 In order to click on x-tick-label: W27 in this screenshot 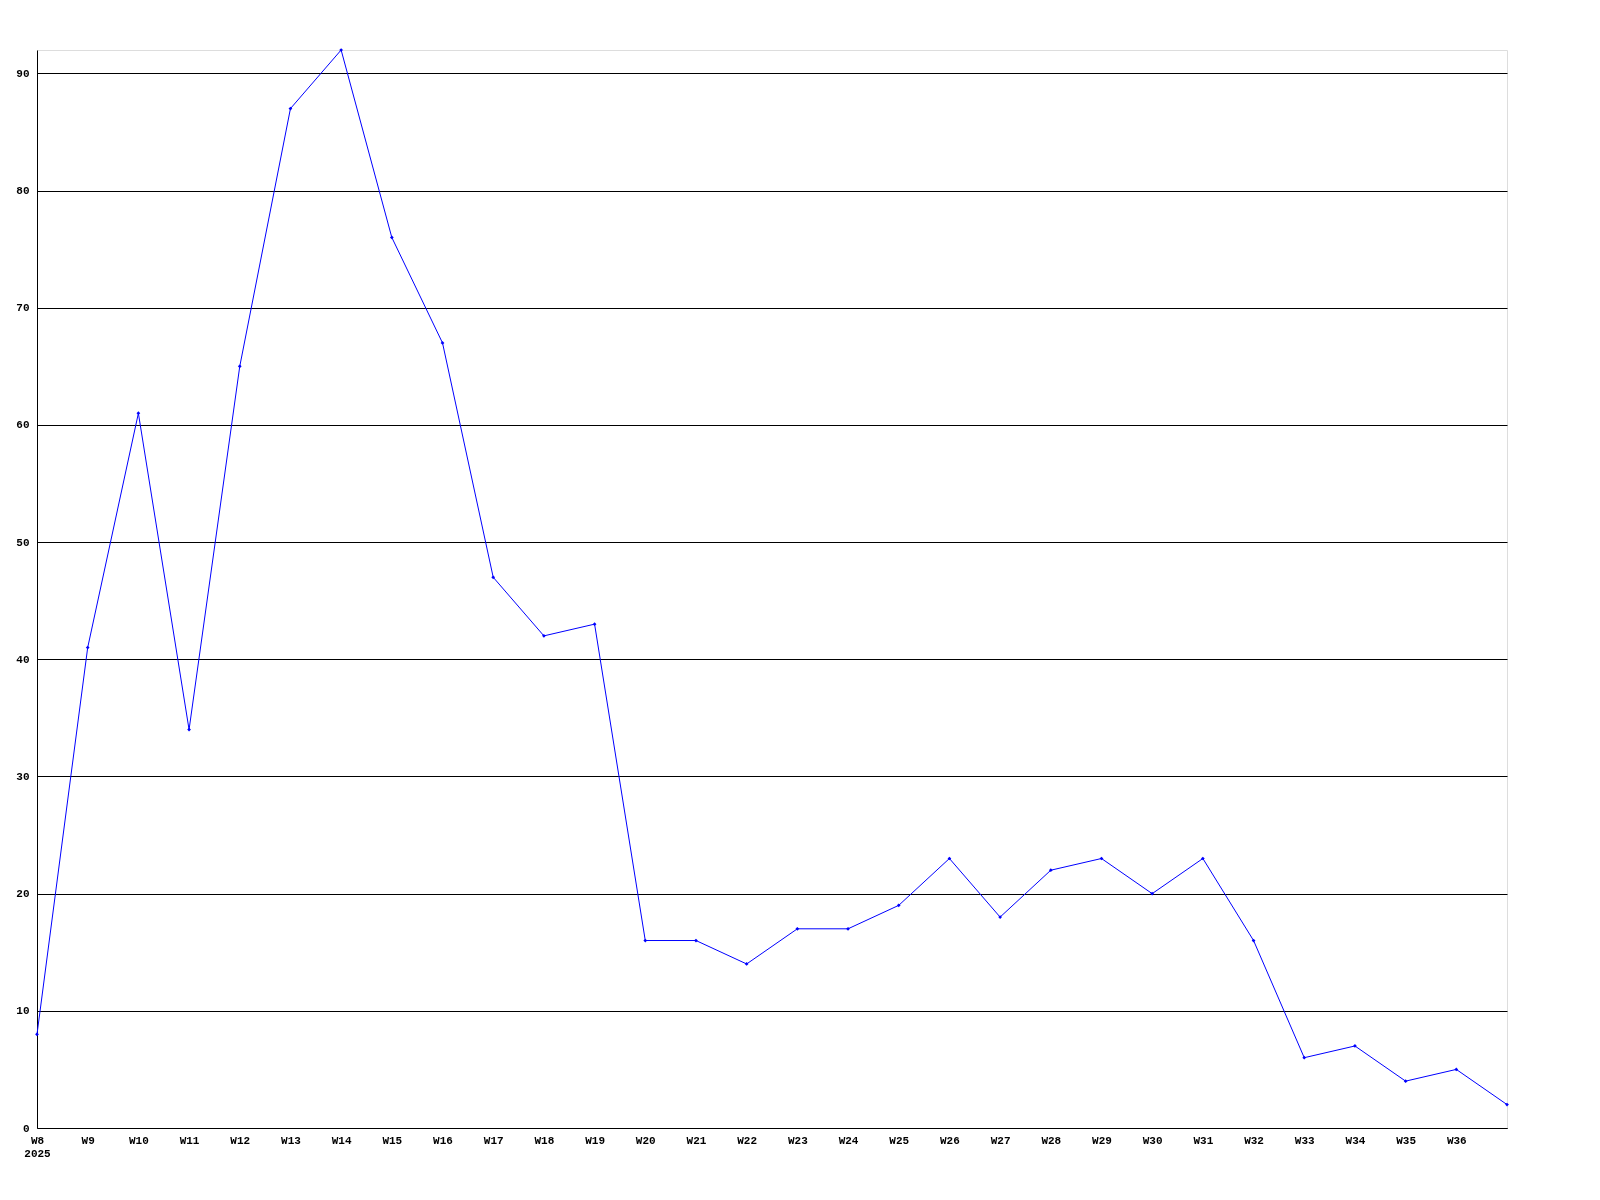, I will do `click(1000, 1140)`.